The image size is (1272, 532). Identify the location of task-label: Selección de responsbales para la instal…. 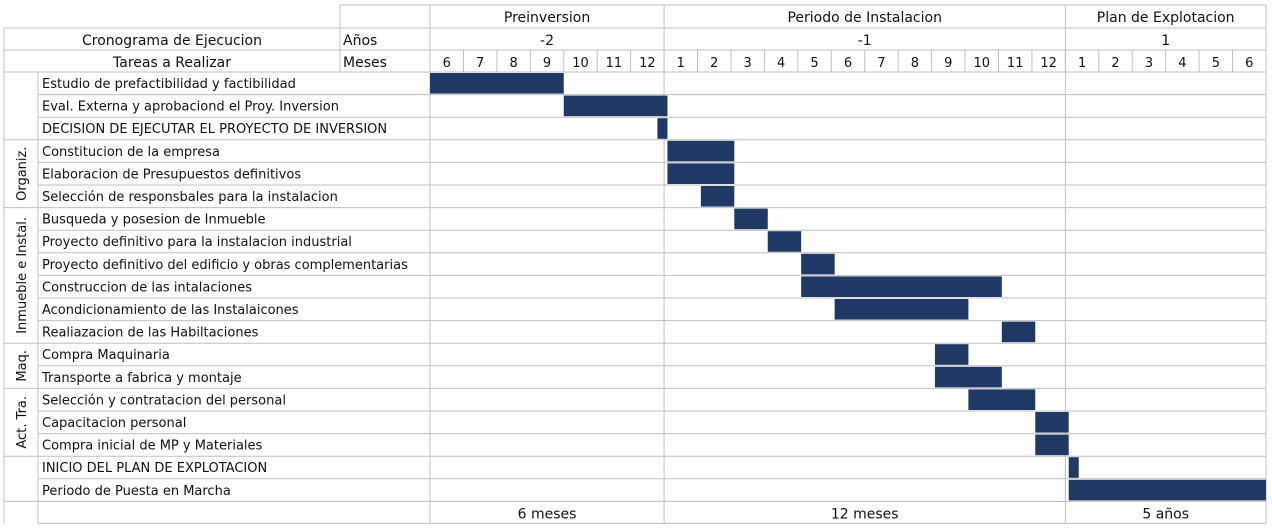
(190, 197).